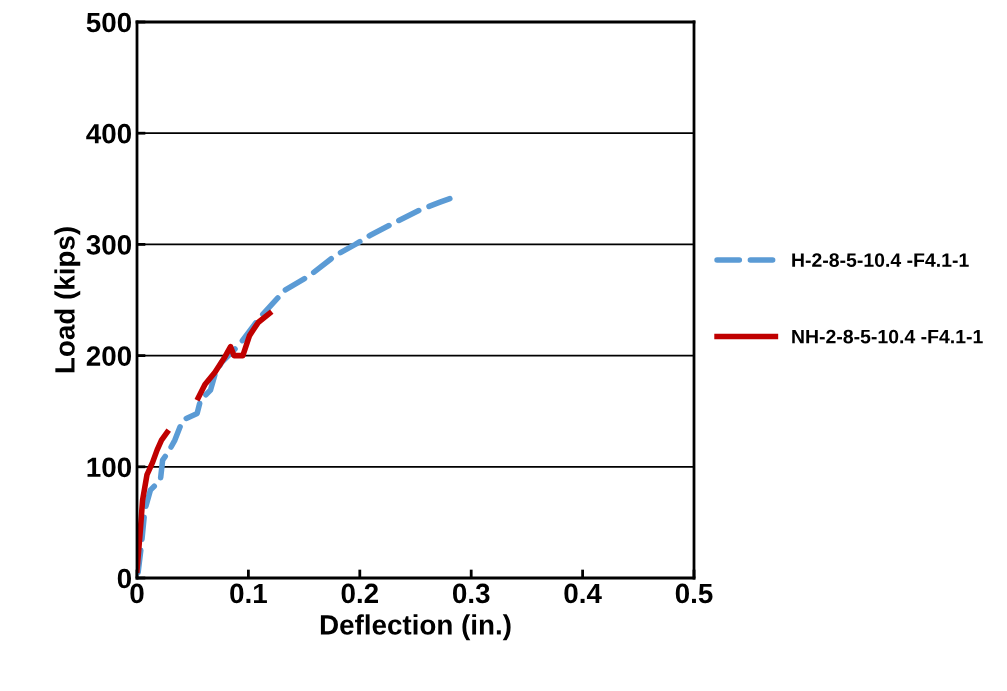 The width and height of the screenshot is (1007, 691). What do you see at coordinates (359, 593) in the screenshot?
I see `x-tick-label: 0.2` at bounding box center [359, 593].